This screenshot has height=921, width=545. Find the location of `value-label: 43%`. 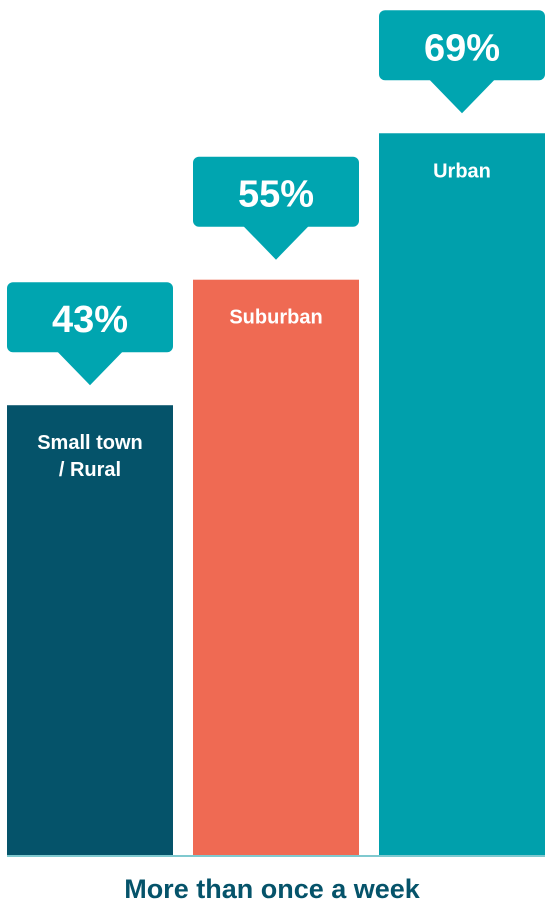

value-label: 43% is located at coordinates (90, 320).